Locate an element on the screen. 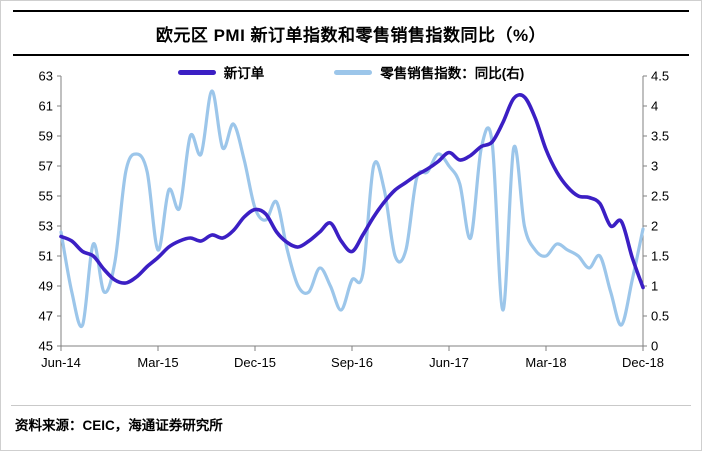 This screenshot has width=702, height=451. x-axis-label: Dec-15 is located at coordinates (255, 362).